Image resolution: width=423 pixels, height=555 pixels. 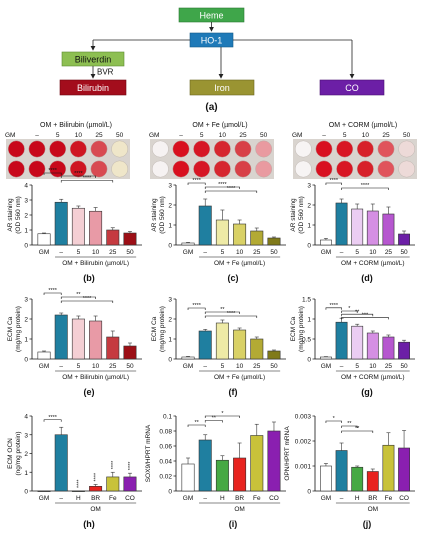 What do you see at coordinates (274, 252) in the screenshot?
I see `x-tick-label: 50` at bounding box center [274, 252].